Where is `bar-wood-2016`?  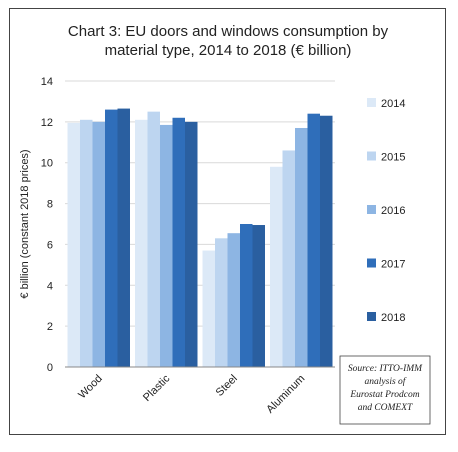 bar-wood-2016 is located at coordinates (98, 244).